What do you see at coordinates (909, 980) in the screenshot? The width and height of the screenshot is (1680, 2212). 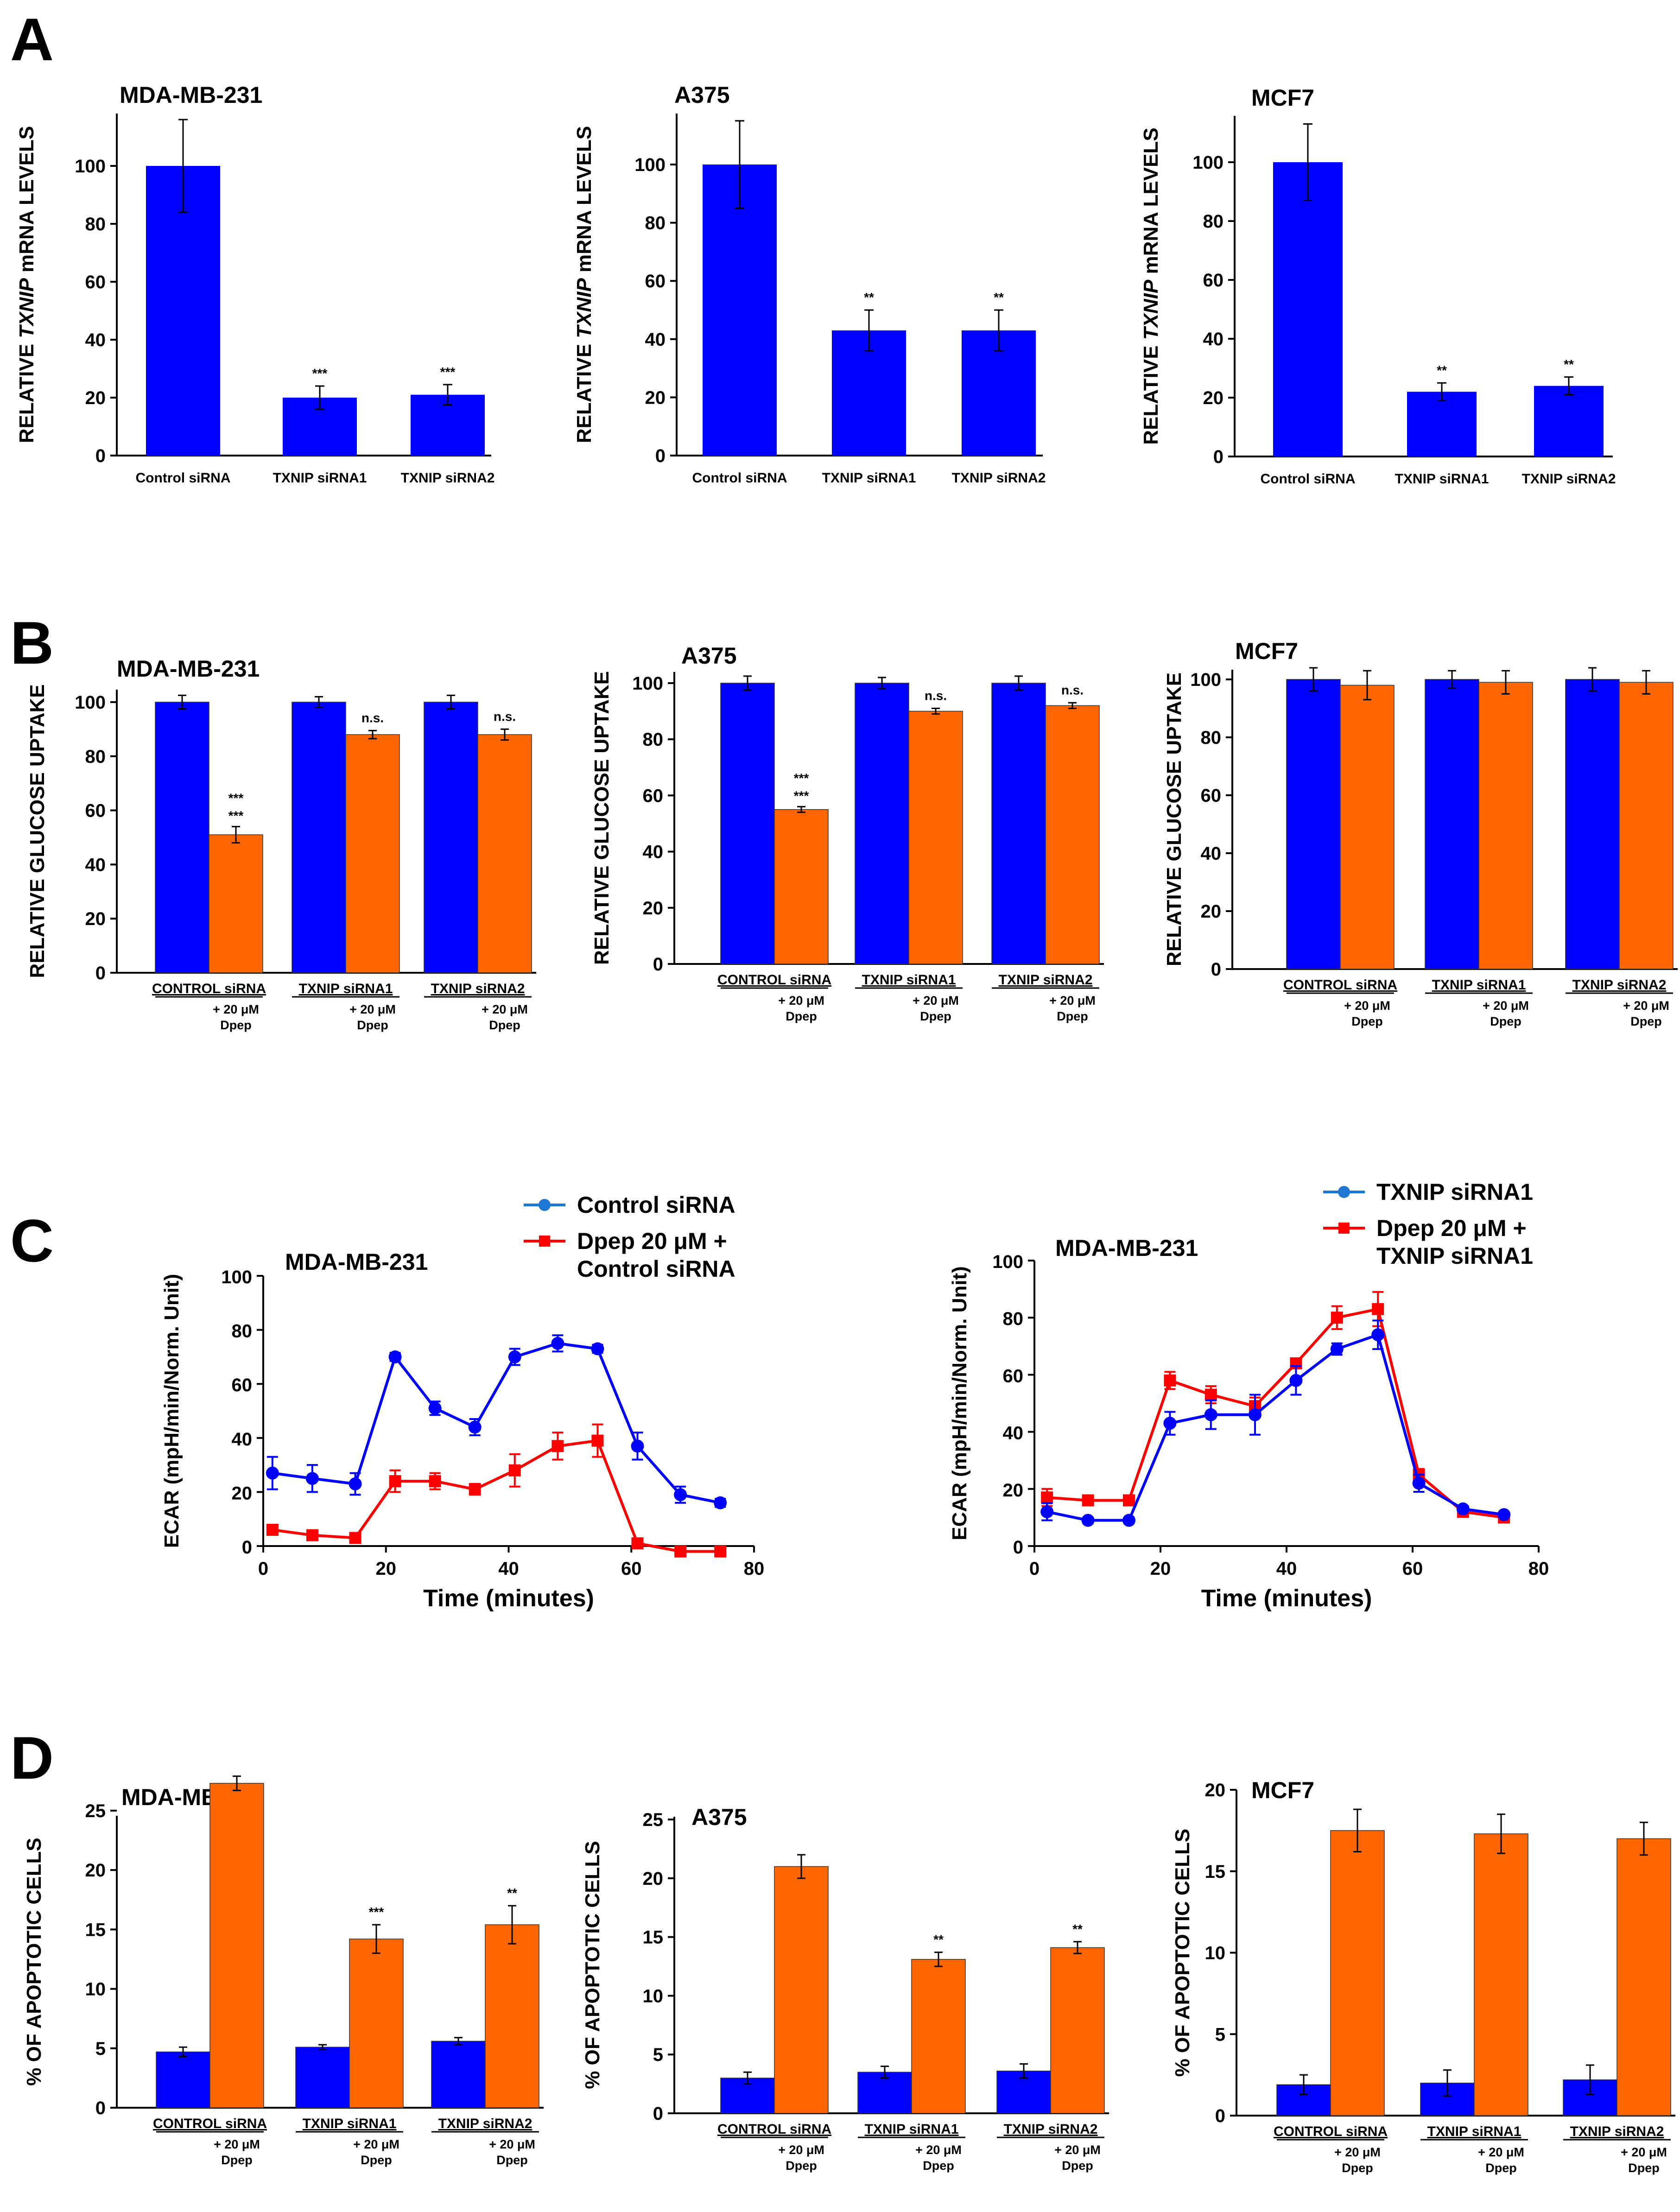 I see `b2-group-label: TXNIP siRNA1` at bounding box center [909, 980].